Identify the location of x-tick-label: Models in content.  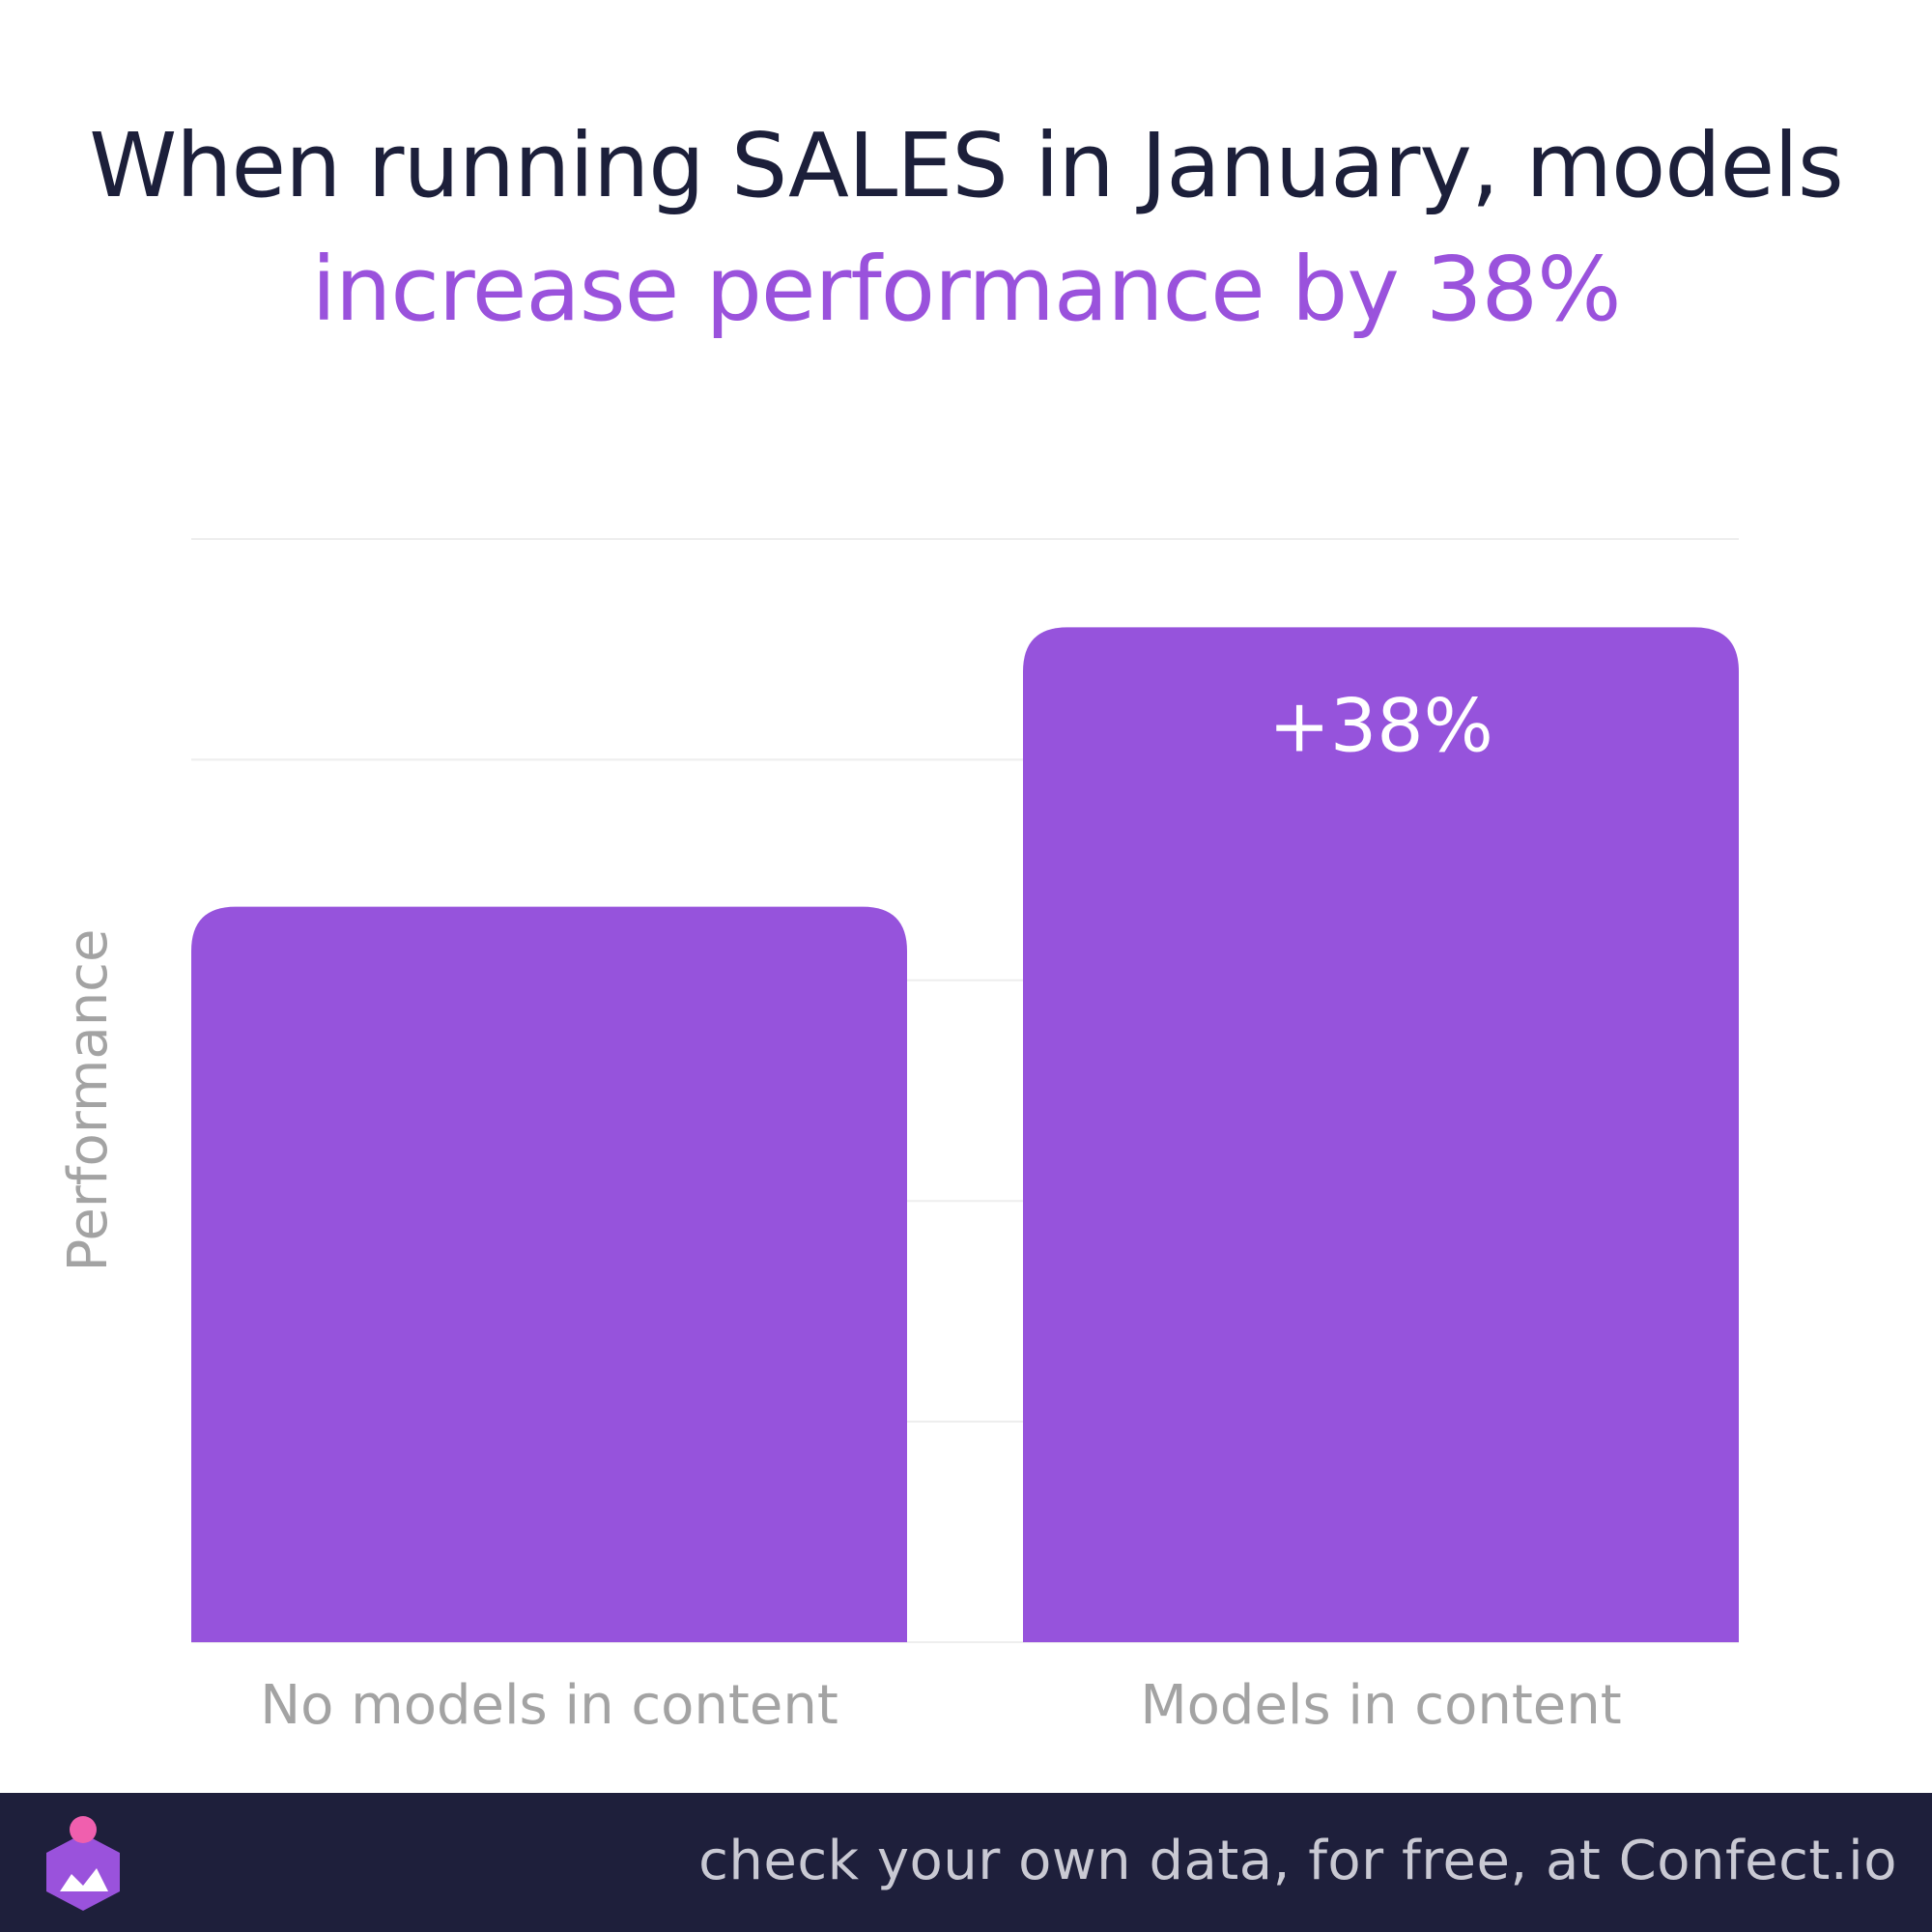
(1380, 1705).